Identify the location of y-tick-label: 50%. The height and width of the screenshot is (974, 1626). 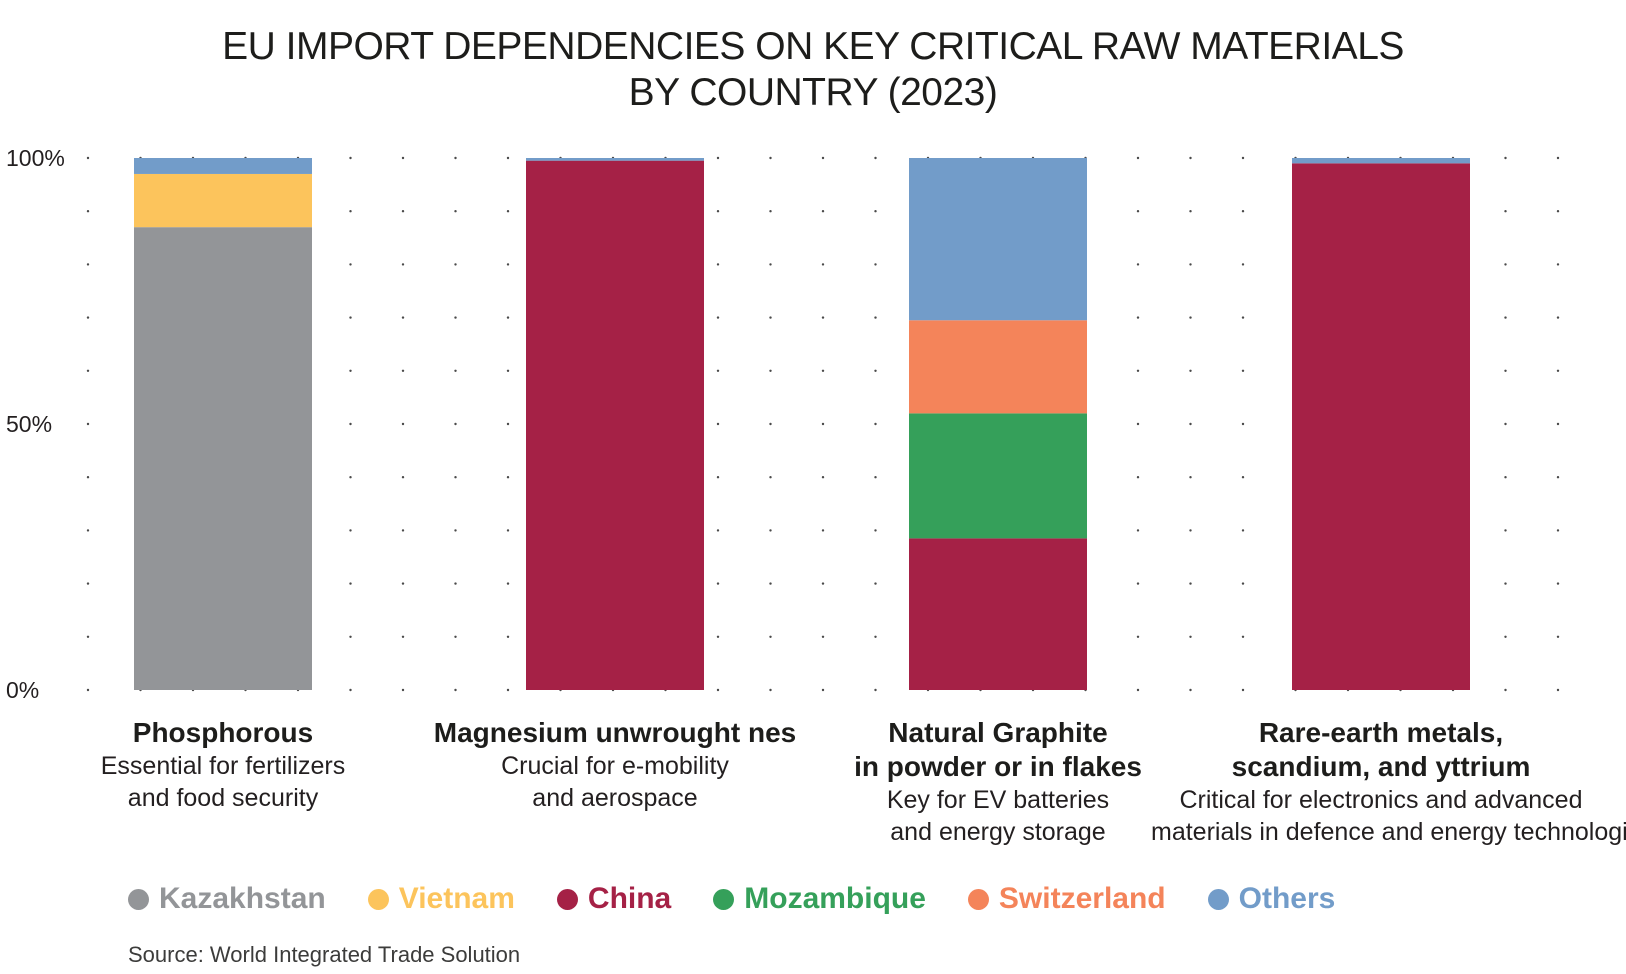
(29, 424).